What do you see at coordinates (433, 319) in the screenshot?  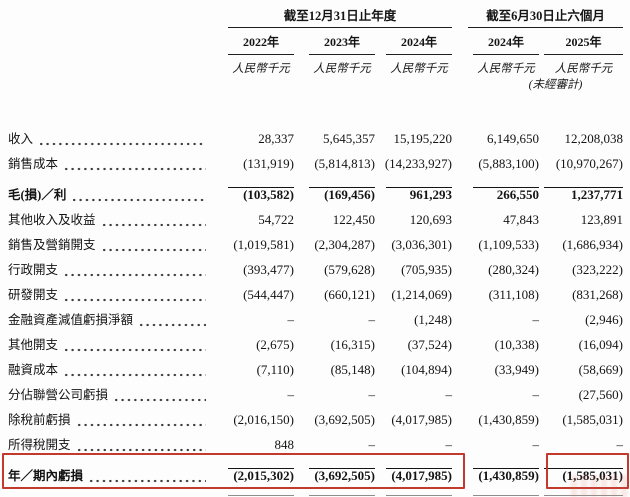 I see `value-cell: (1,248)` at bounding box center [433, 319].